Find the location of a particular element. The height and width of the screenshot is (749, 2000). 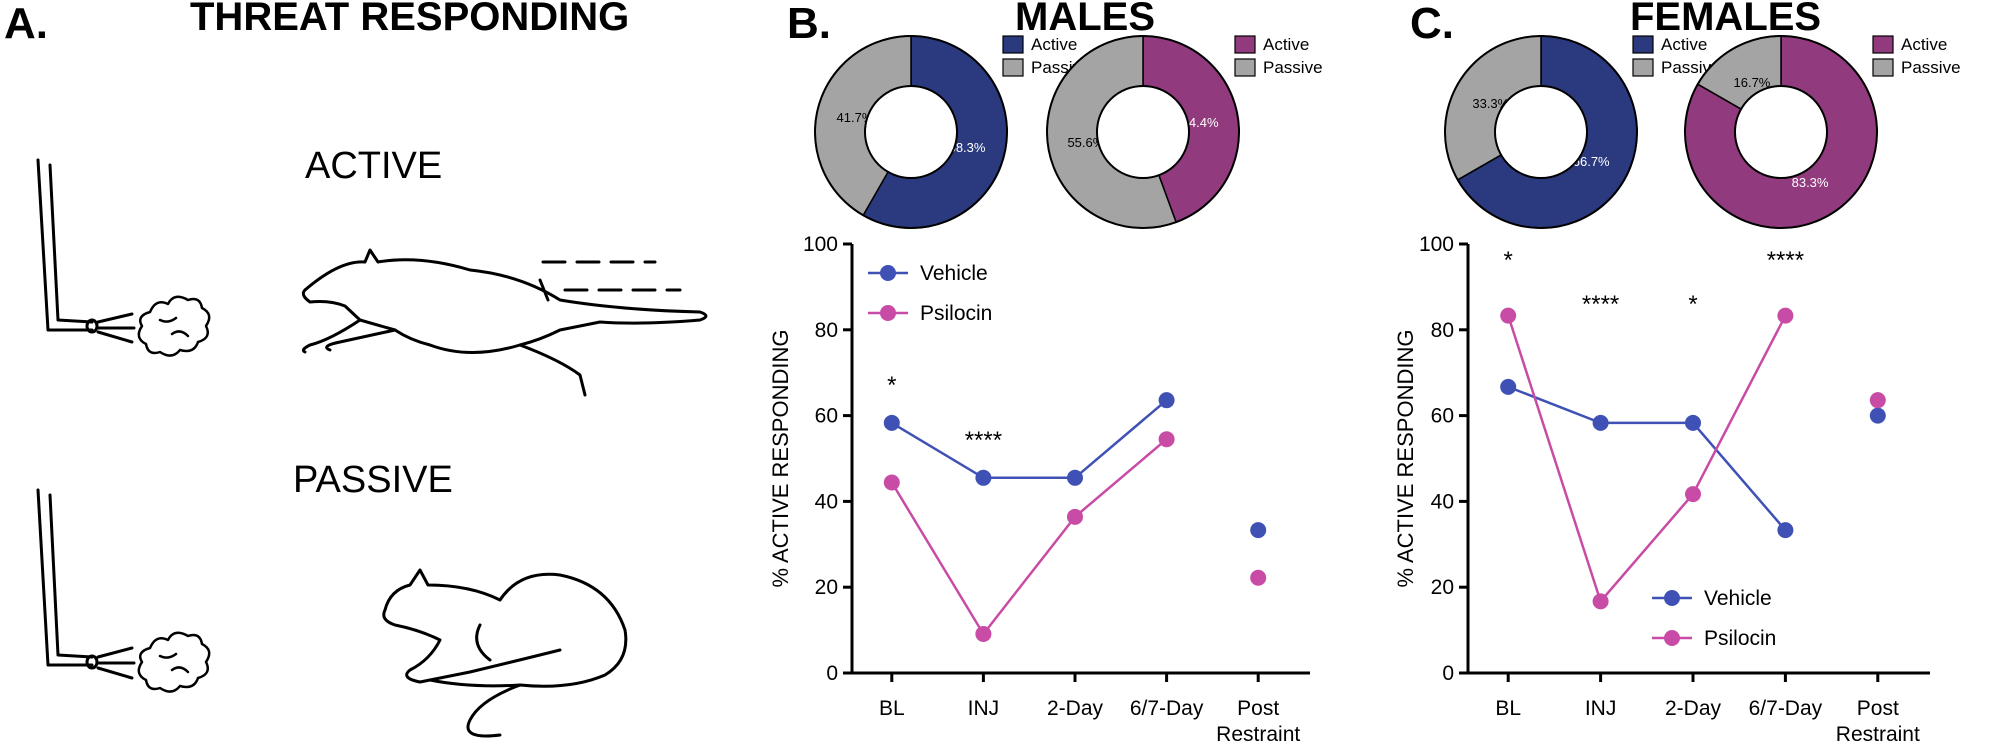

donut-value-label: 83.3% is located at coordinates (1810, 182).